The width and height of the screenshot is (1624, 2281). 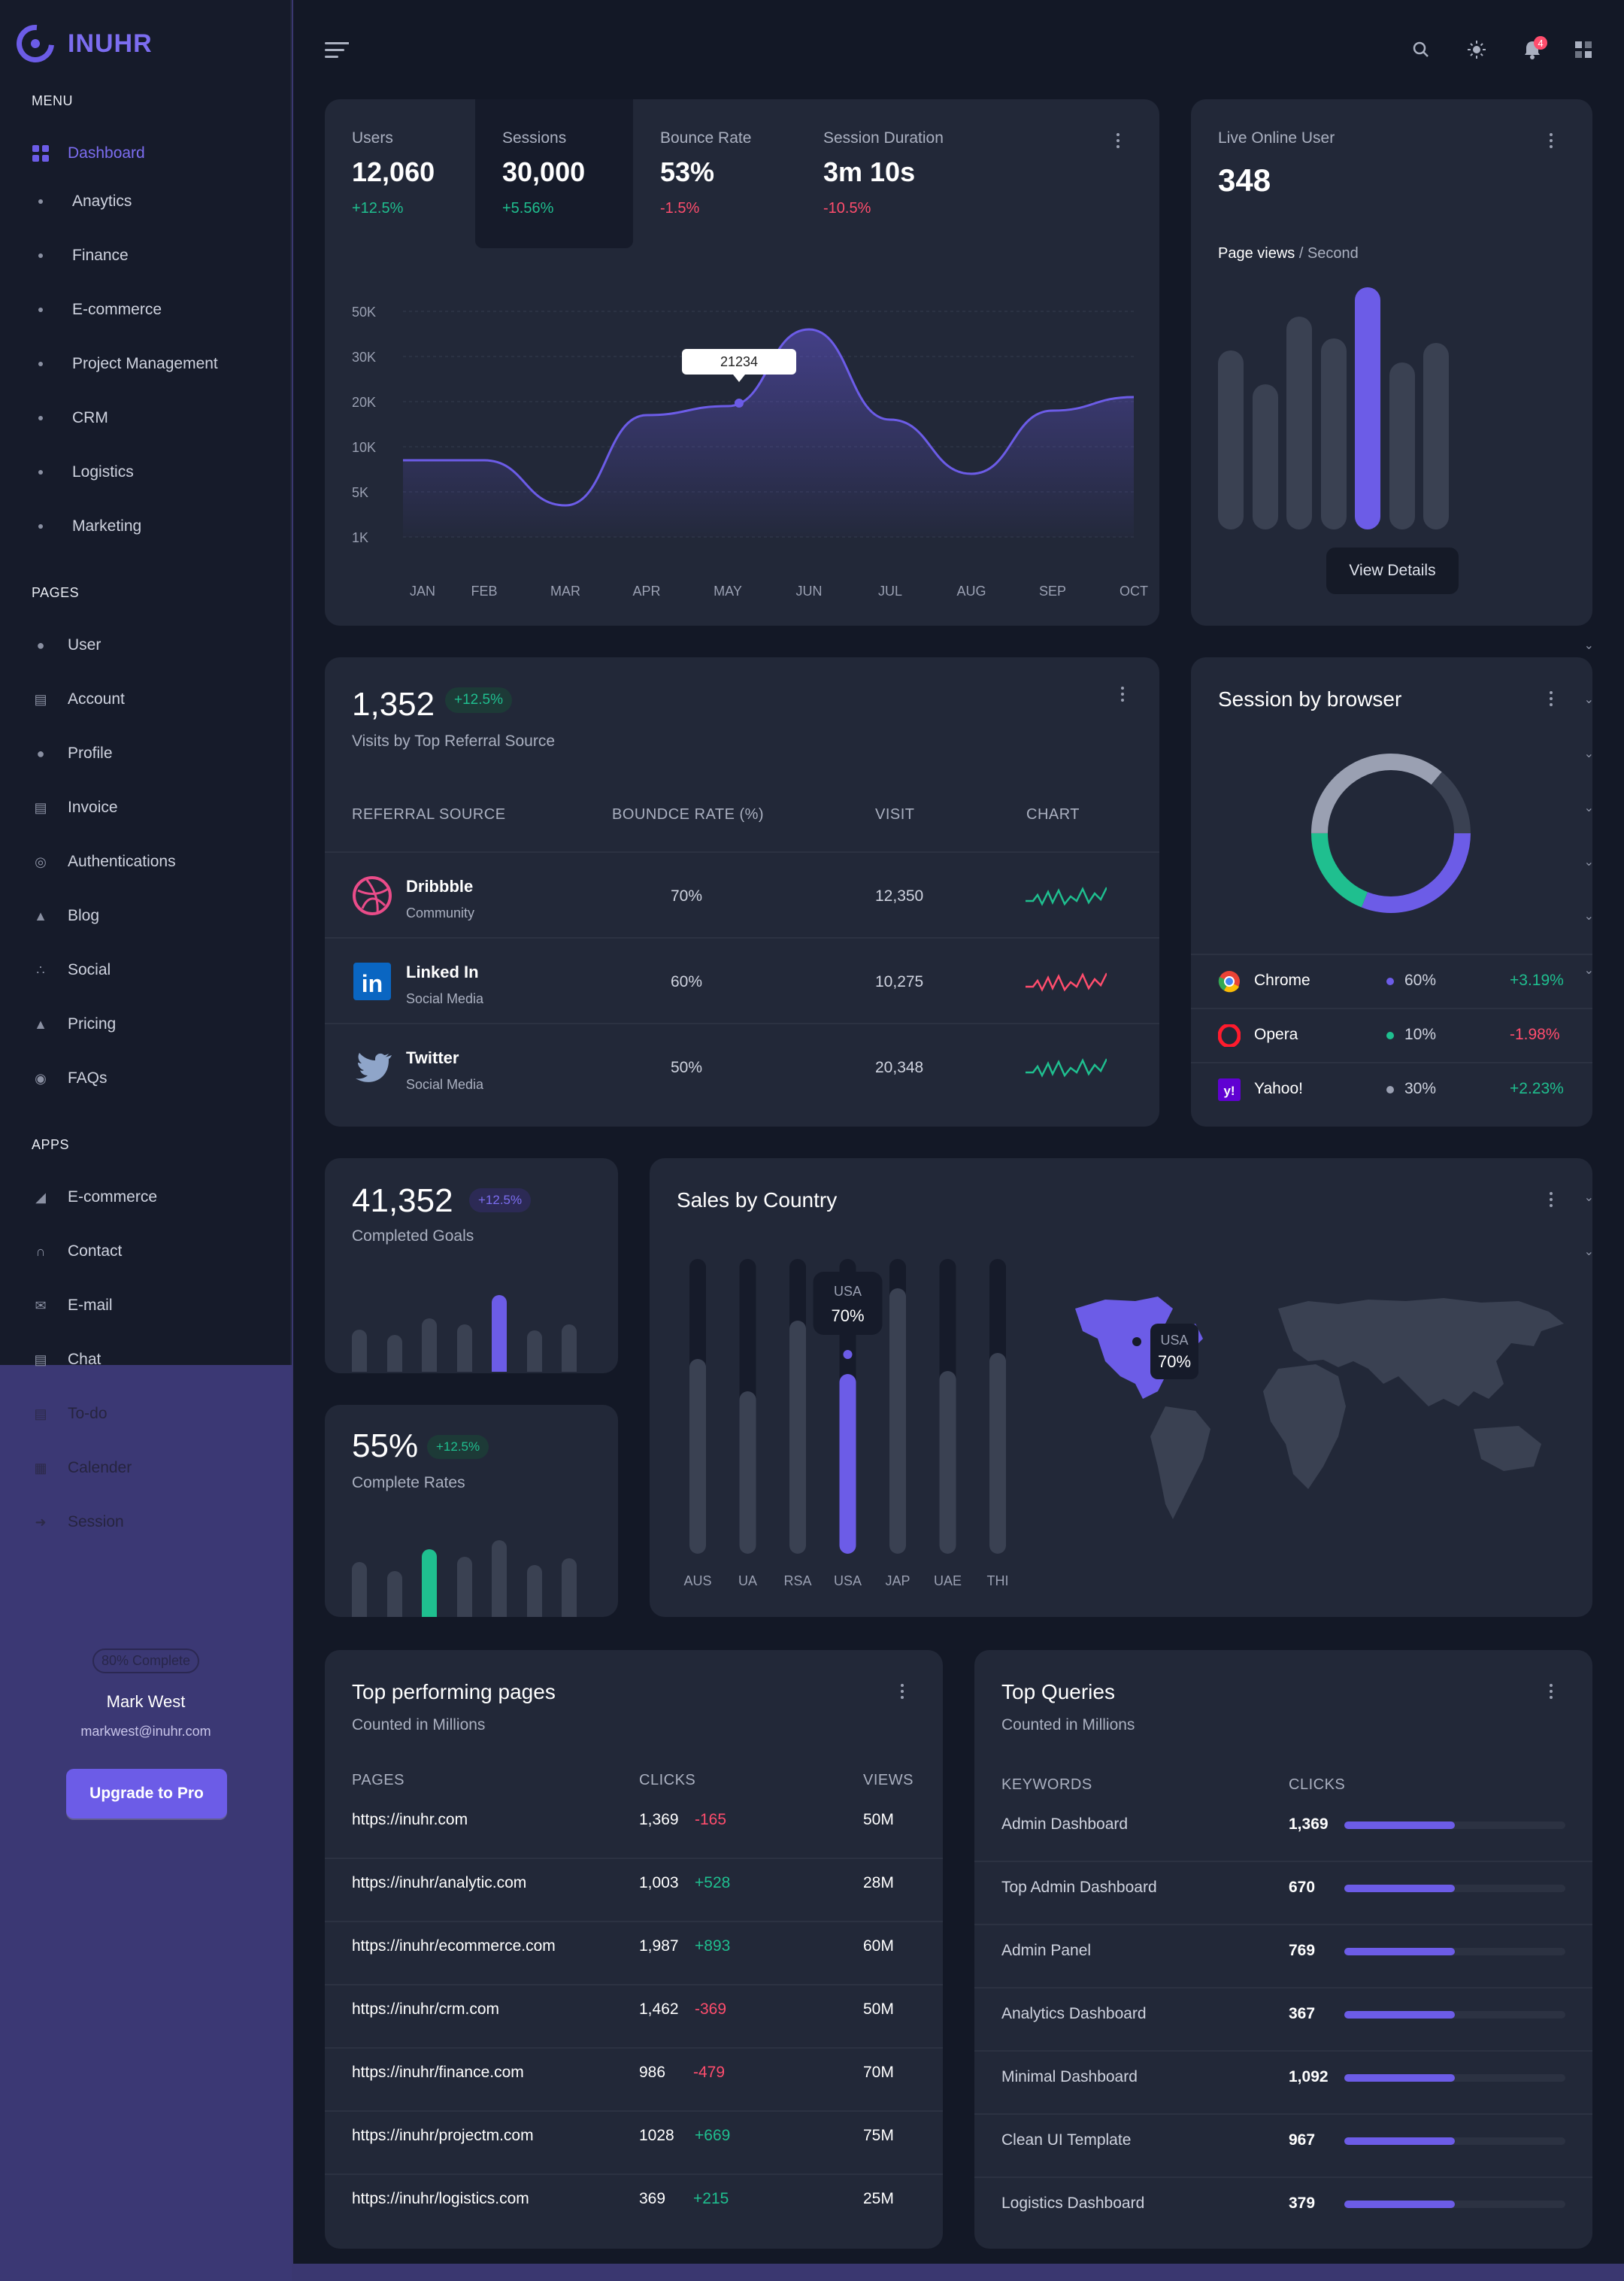 I want to click on goals-subtitle: Completed Goals, so click(x=413, y=1236).